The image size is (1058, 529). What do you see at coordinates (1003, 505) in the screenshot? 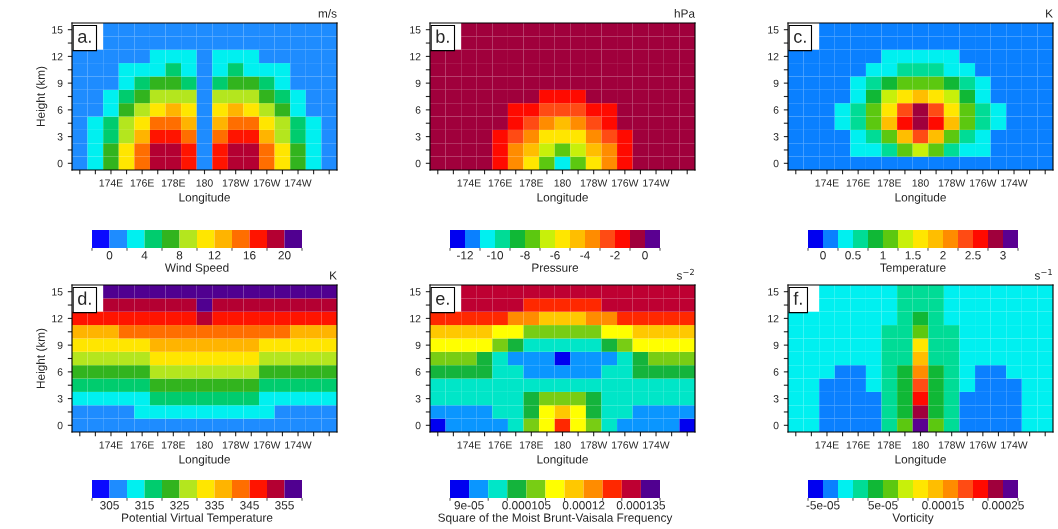
I see `color-bar-label: 0.00025` at bounding box center [1003, 505].